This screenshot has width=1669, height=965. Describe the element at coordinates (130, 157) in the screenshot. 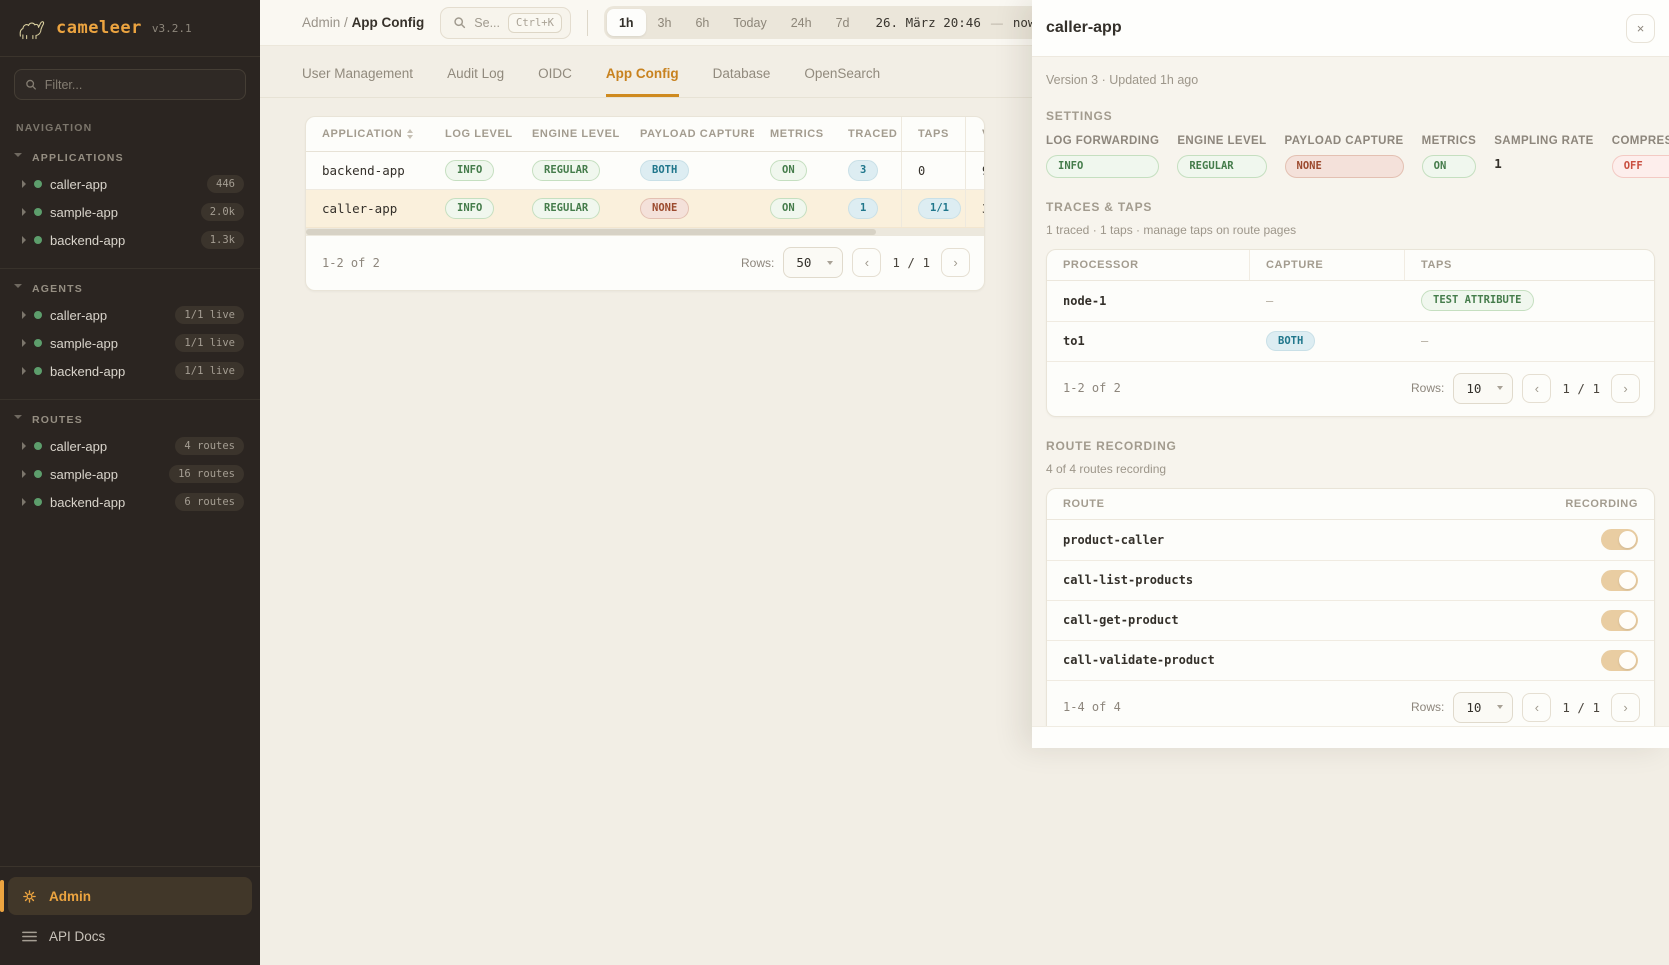

I see `group-header-applications: APPLICATIONS` at that location.